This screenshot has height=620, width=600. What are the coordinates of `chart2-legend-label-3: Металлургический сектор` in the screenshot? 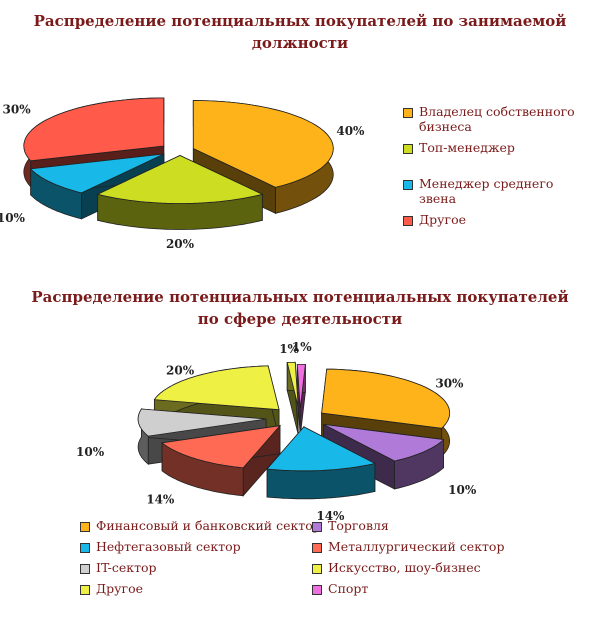 It's located at (416, 546).